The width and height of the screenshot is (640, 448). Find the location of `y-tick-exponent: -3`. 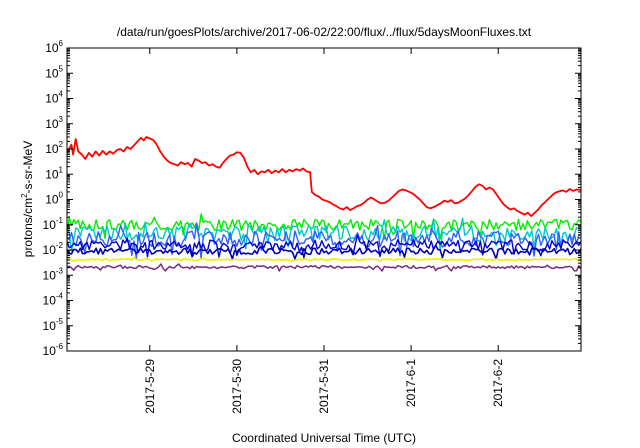

y-tick-exponent: -3 is located at coordinates (60, 270).